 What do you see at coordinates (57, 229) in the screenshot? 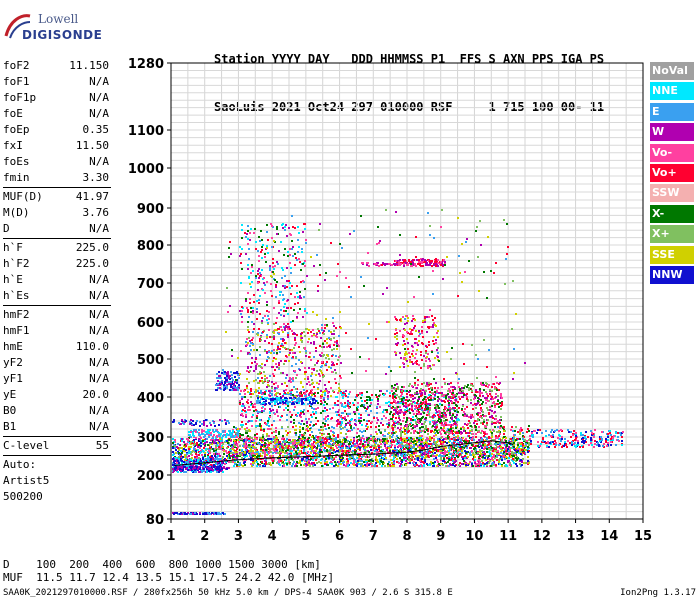
I see `param-row: D N/A` at bounding box center [57, 229].